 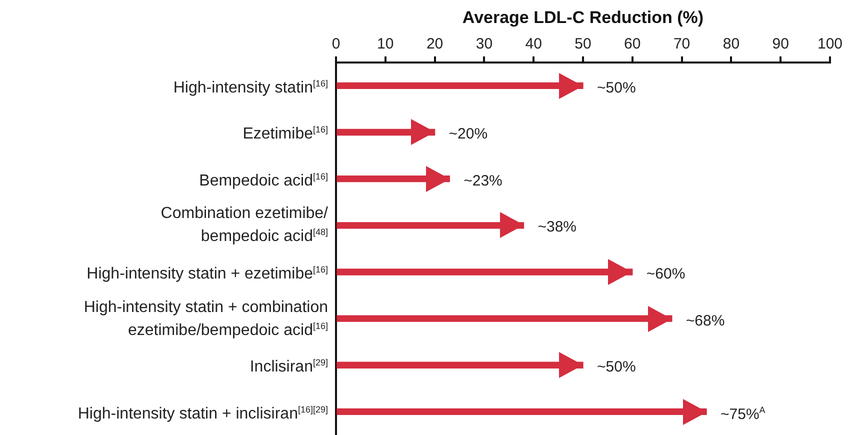 I want to click on y-tick-label: Ezetimibe$^{[16]}$, so click(x=285, y=134).